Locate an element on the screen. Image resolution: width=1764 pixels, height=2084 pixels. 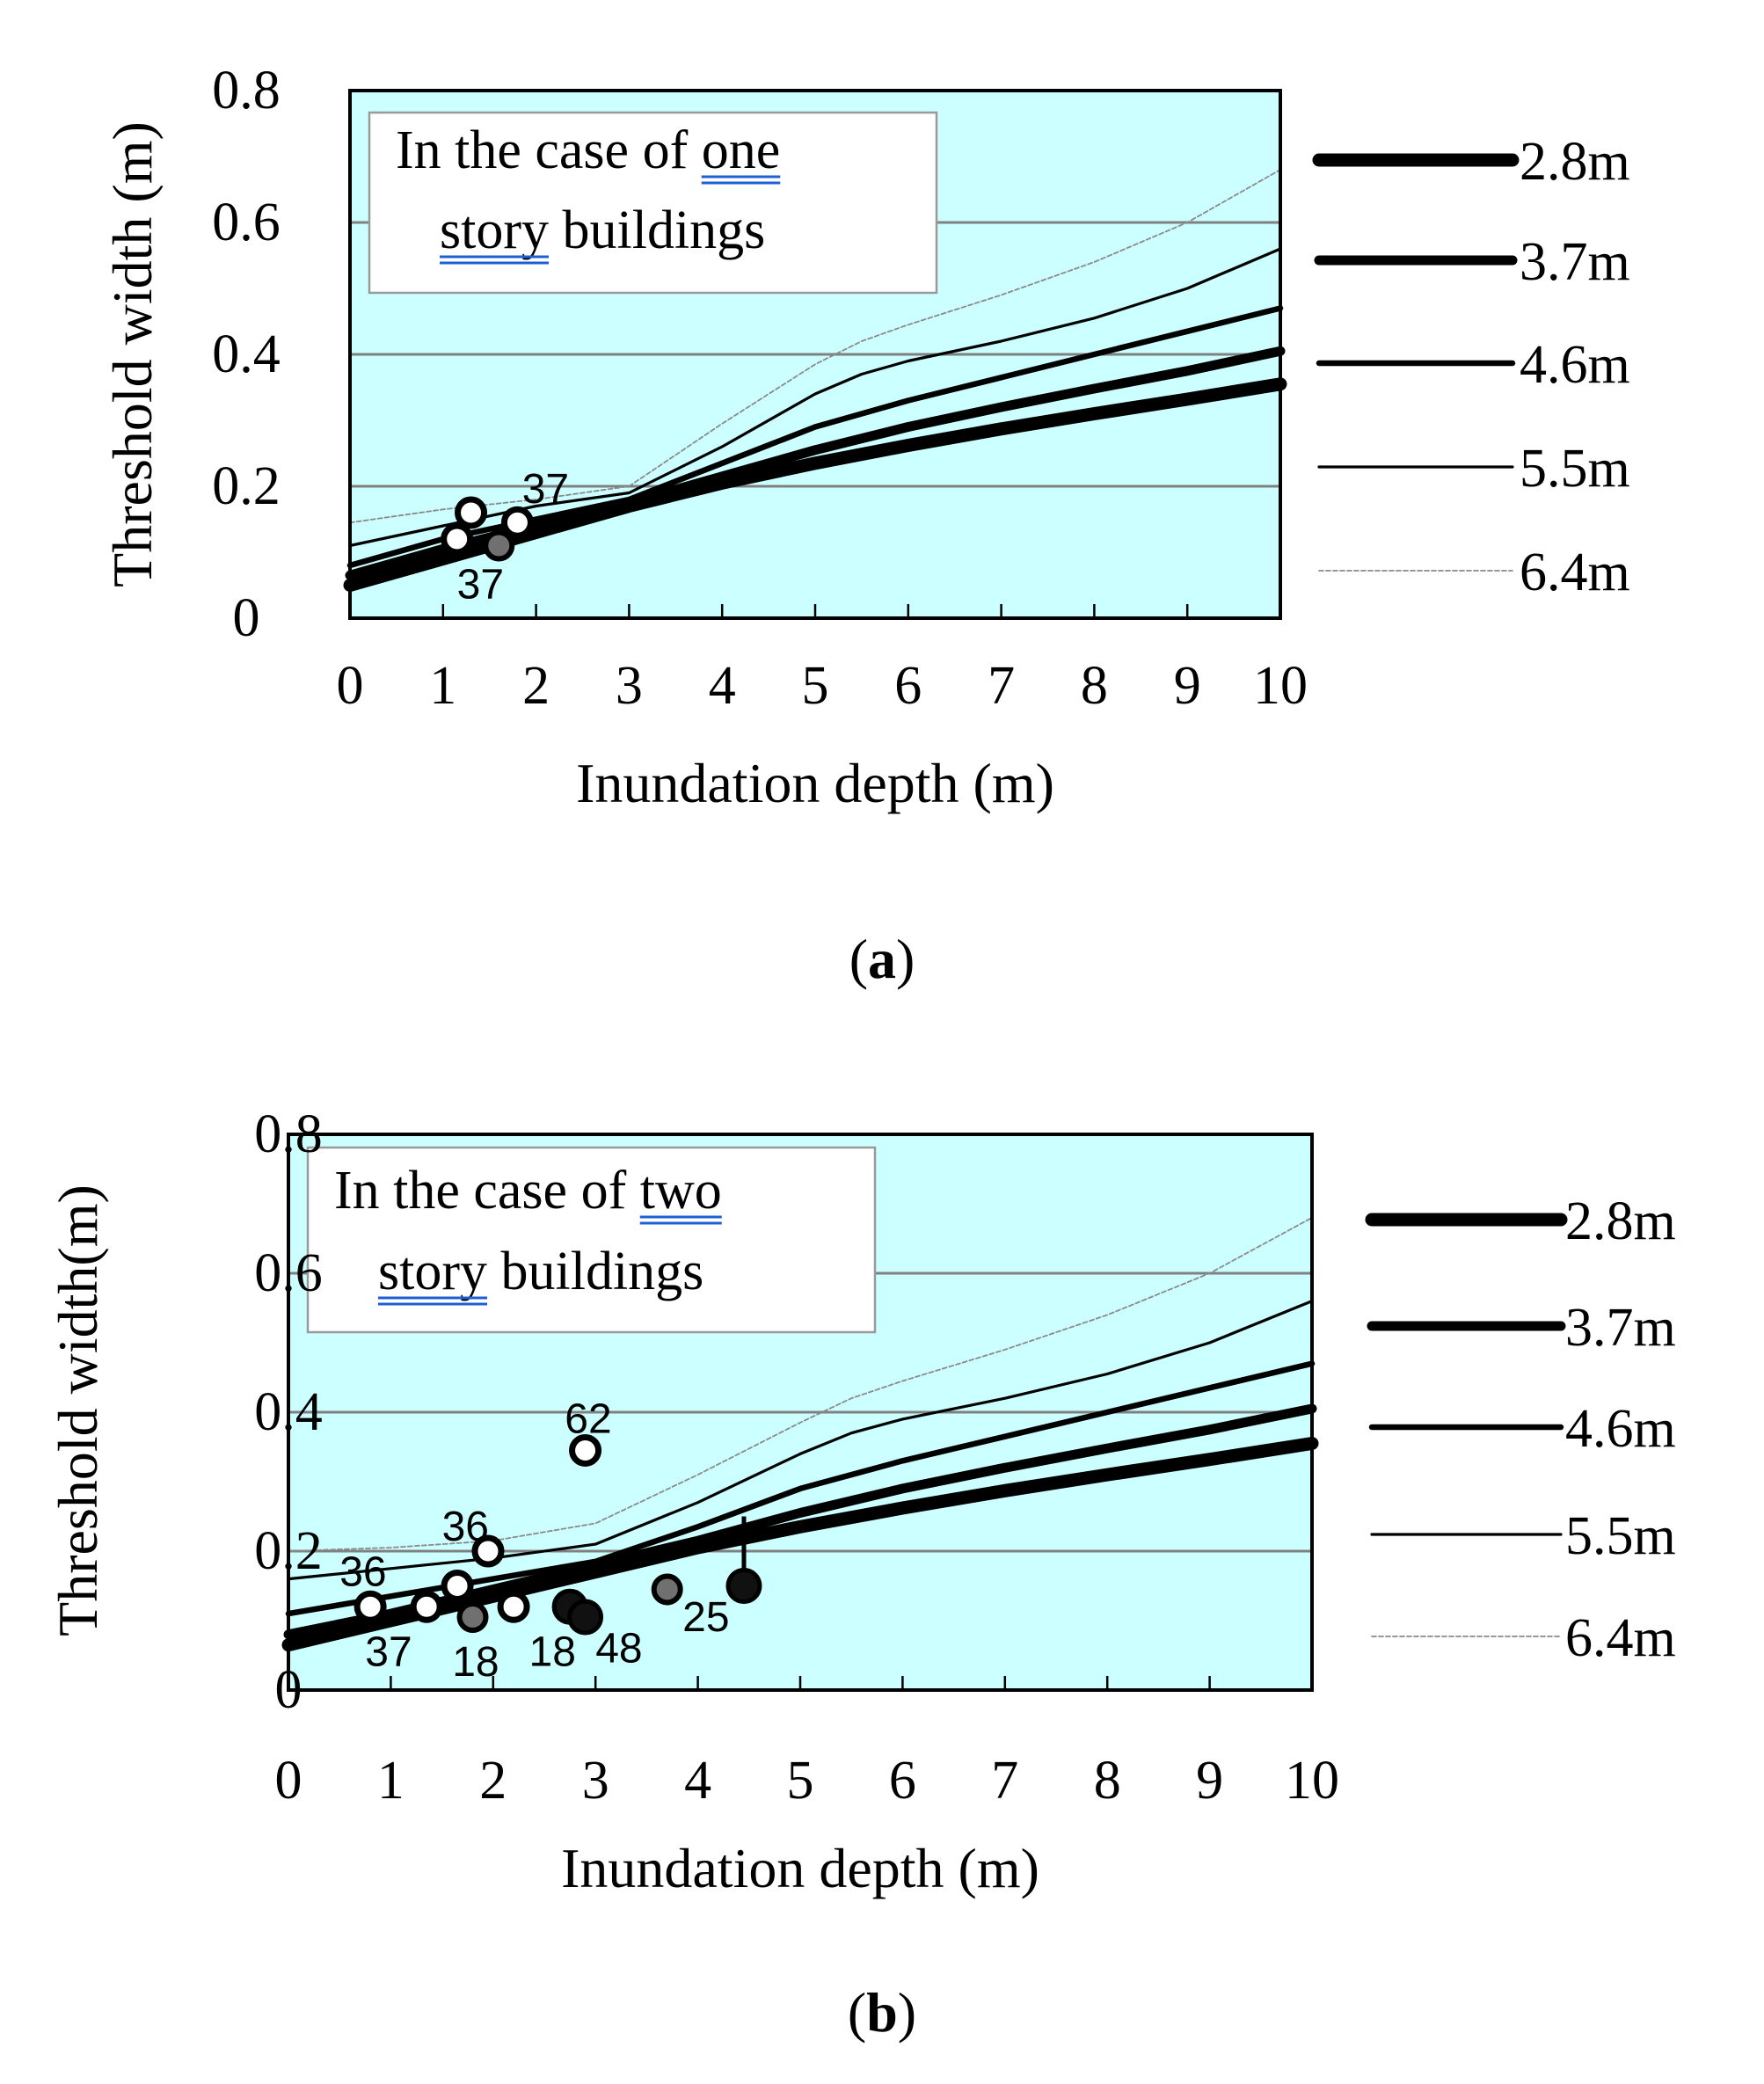
annotation-box is located at coordinates (591, 1240).